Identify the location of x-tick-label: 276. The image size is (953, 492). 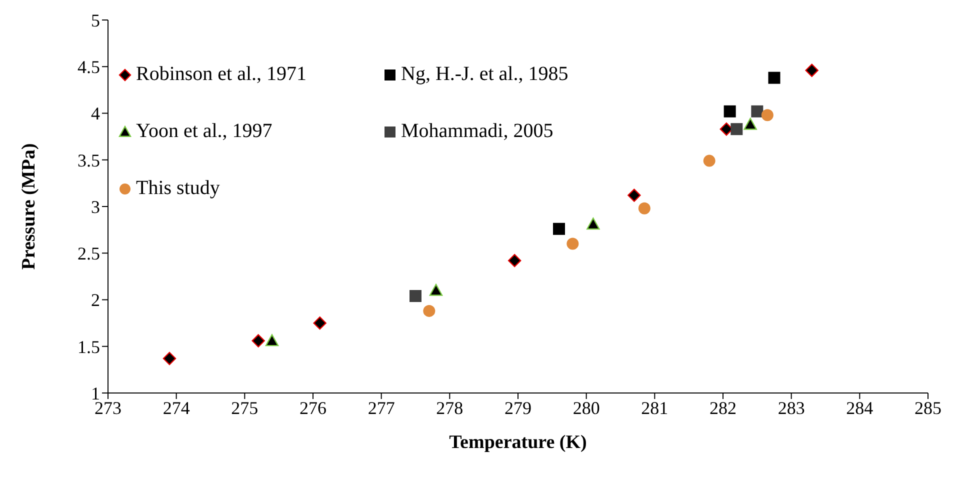
(313, 408).